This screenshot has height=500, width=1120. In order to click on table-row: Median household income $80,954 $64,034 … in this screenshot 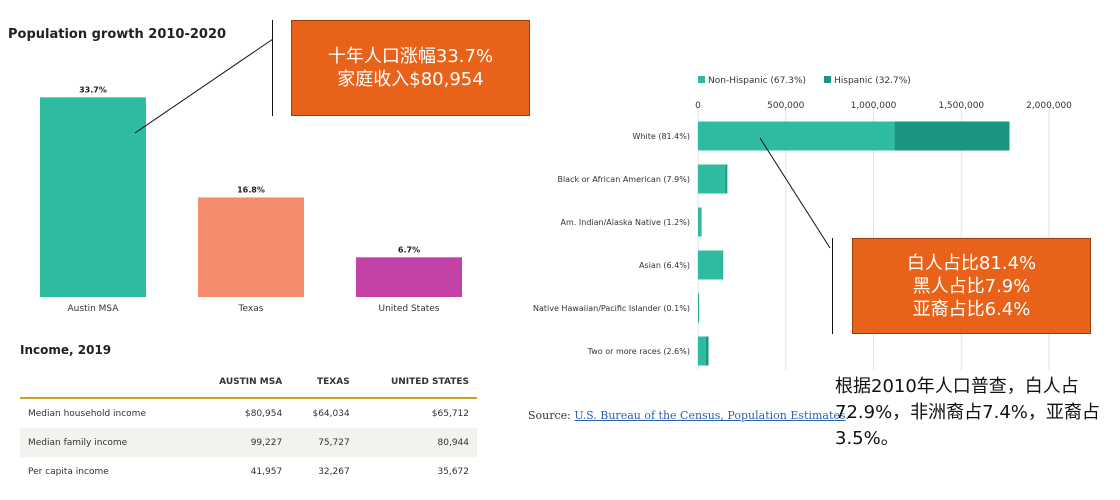, I will do `click(248, 413)`.